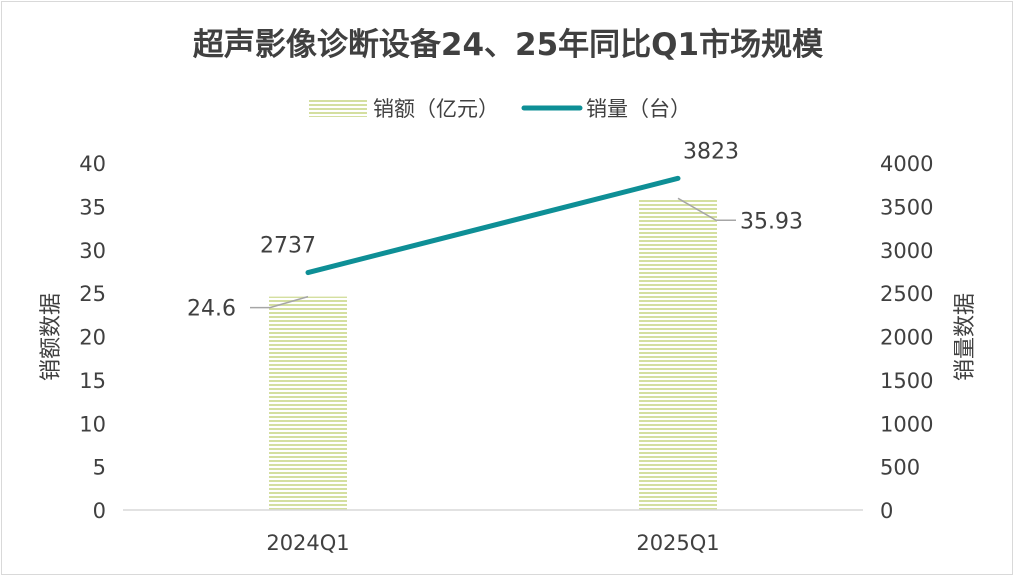 Image resolution: width=1016 pixels, height=578 pixels. What do you see at coordinates (711, 151) in the screenshot?
I see `line-value-label: 3823` at bounding box center [711, 151].